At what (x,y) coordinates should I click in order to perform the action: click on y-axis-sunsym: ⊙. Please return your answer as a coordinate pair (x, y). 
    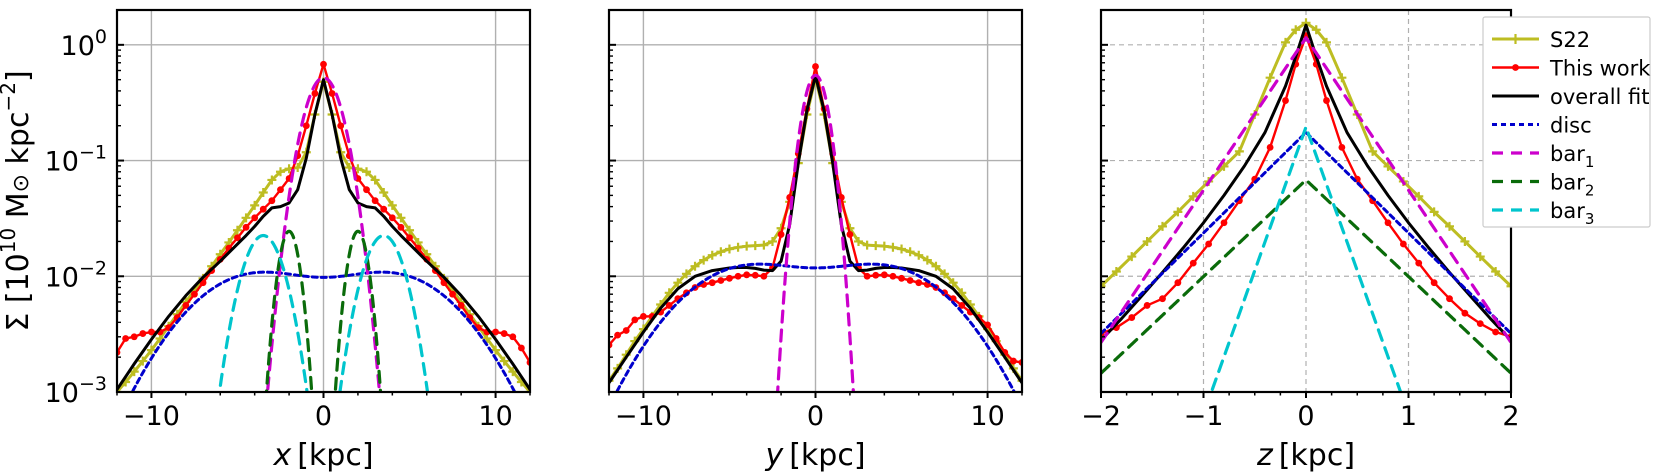
    Looking at the image, I should click on (21, 183).